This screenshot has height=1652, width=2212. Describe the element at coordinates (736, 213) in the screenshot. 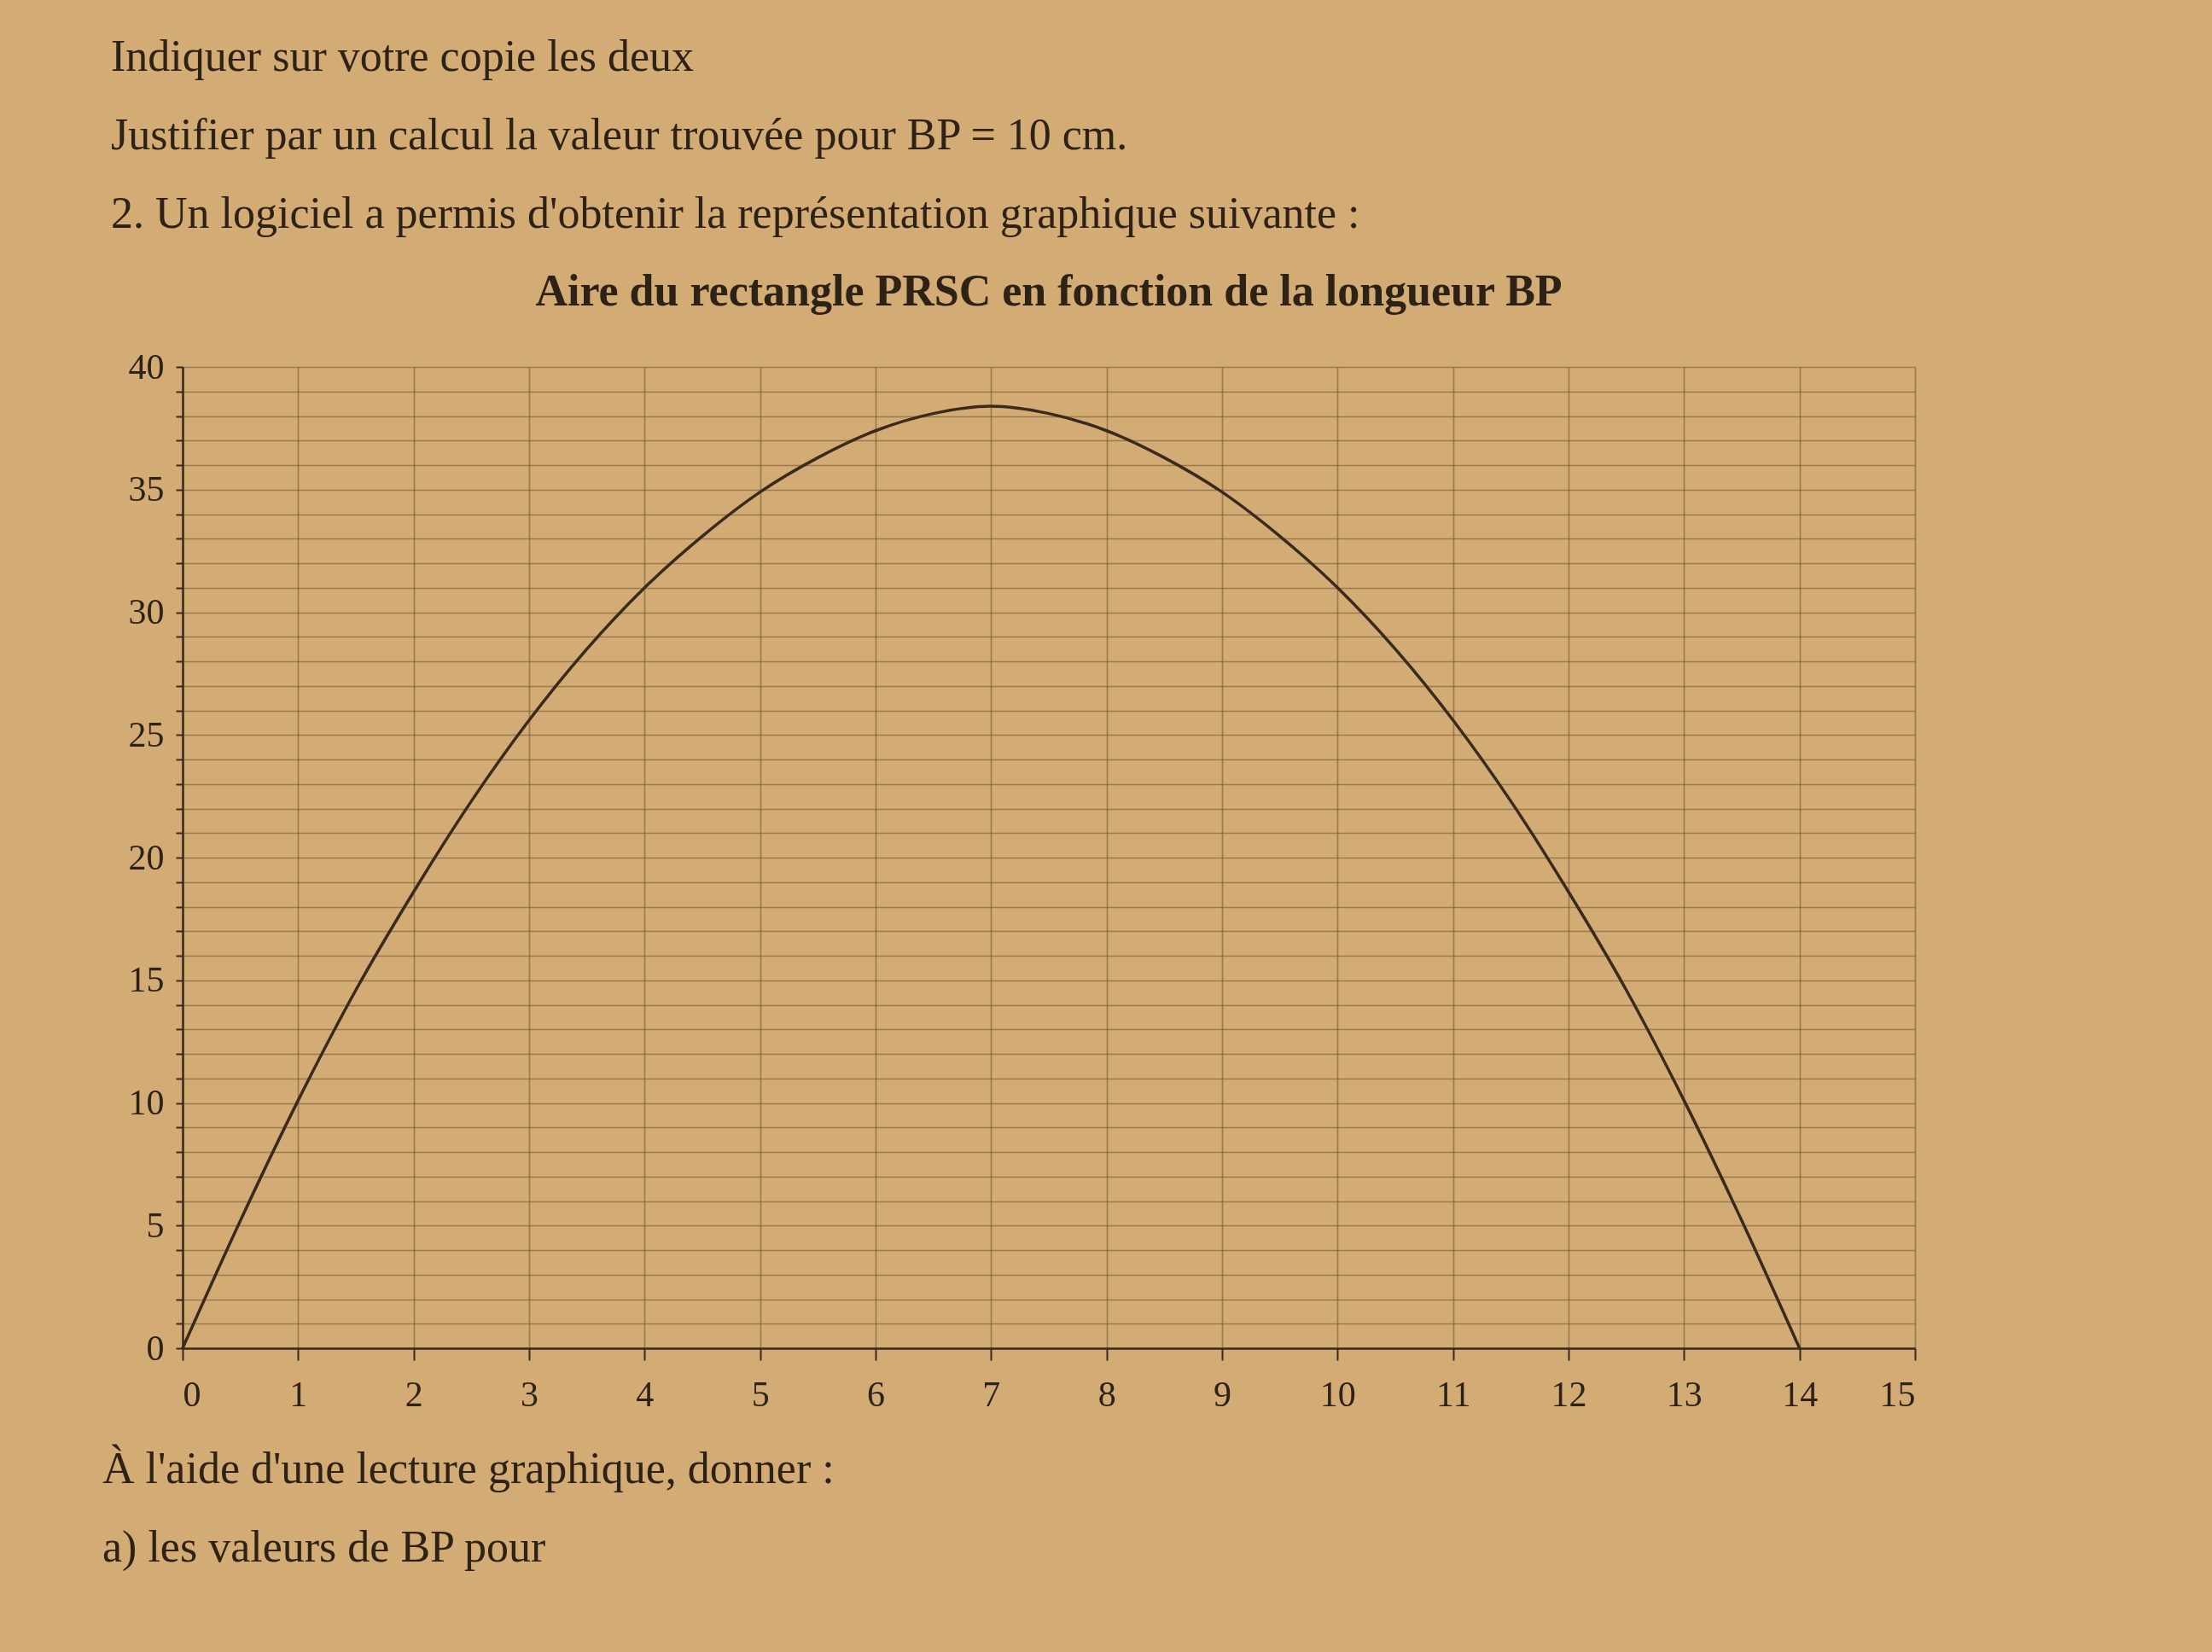

I see `text: 2. Un logiciel a permis d'obtenir la représentation graphique suivante :` at that location.